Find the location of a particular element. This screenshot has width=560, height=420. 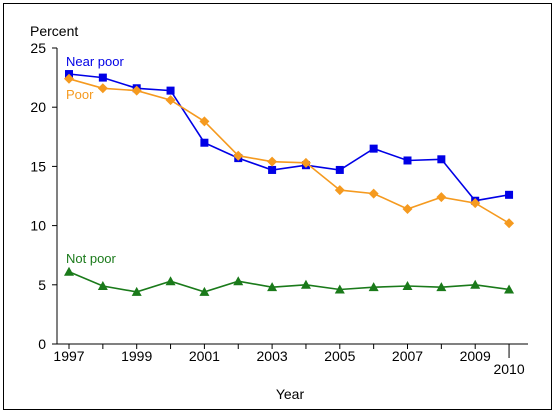

series-label-near-poor: Near poor is located at coordinates (95, 61).